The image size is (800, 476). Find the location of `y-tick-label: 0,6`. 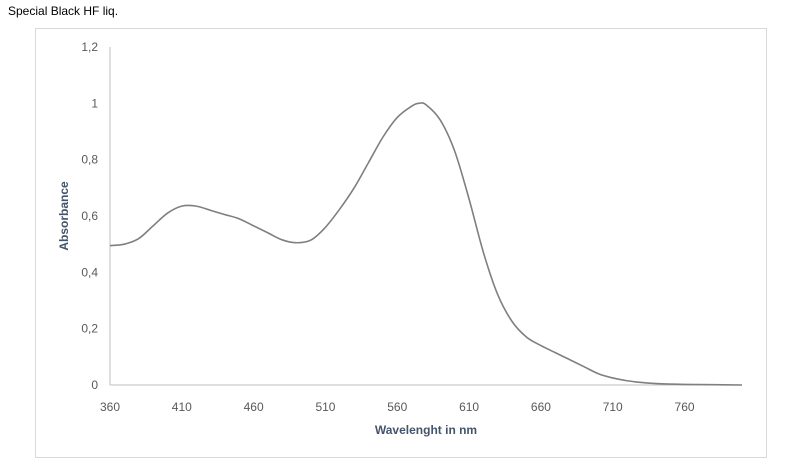

y-tick-label: 0,6 is located at coordinates (89, 216).